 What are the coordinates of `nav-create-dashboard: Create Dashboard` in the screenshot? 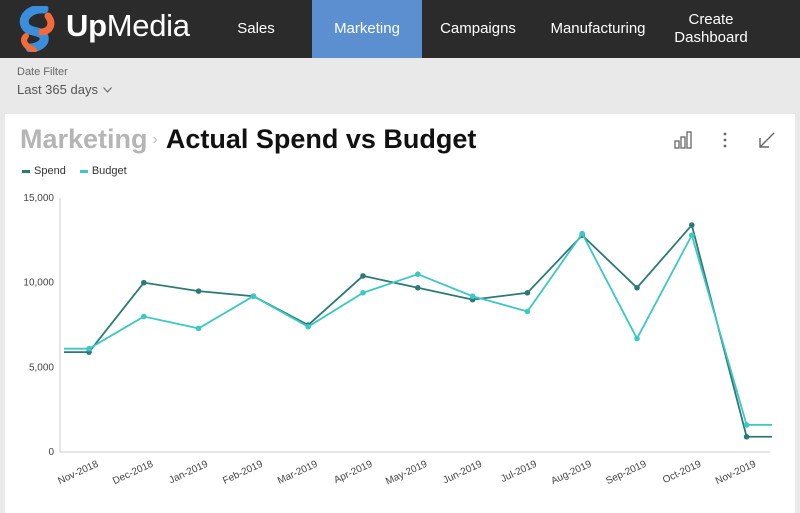 It's located at (711, 28).